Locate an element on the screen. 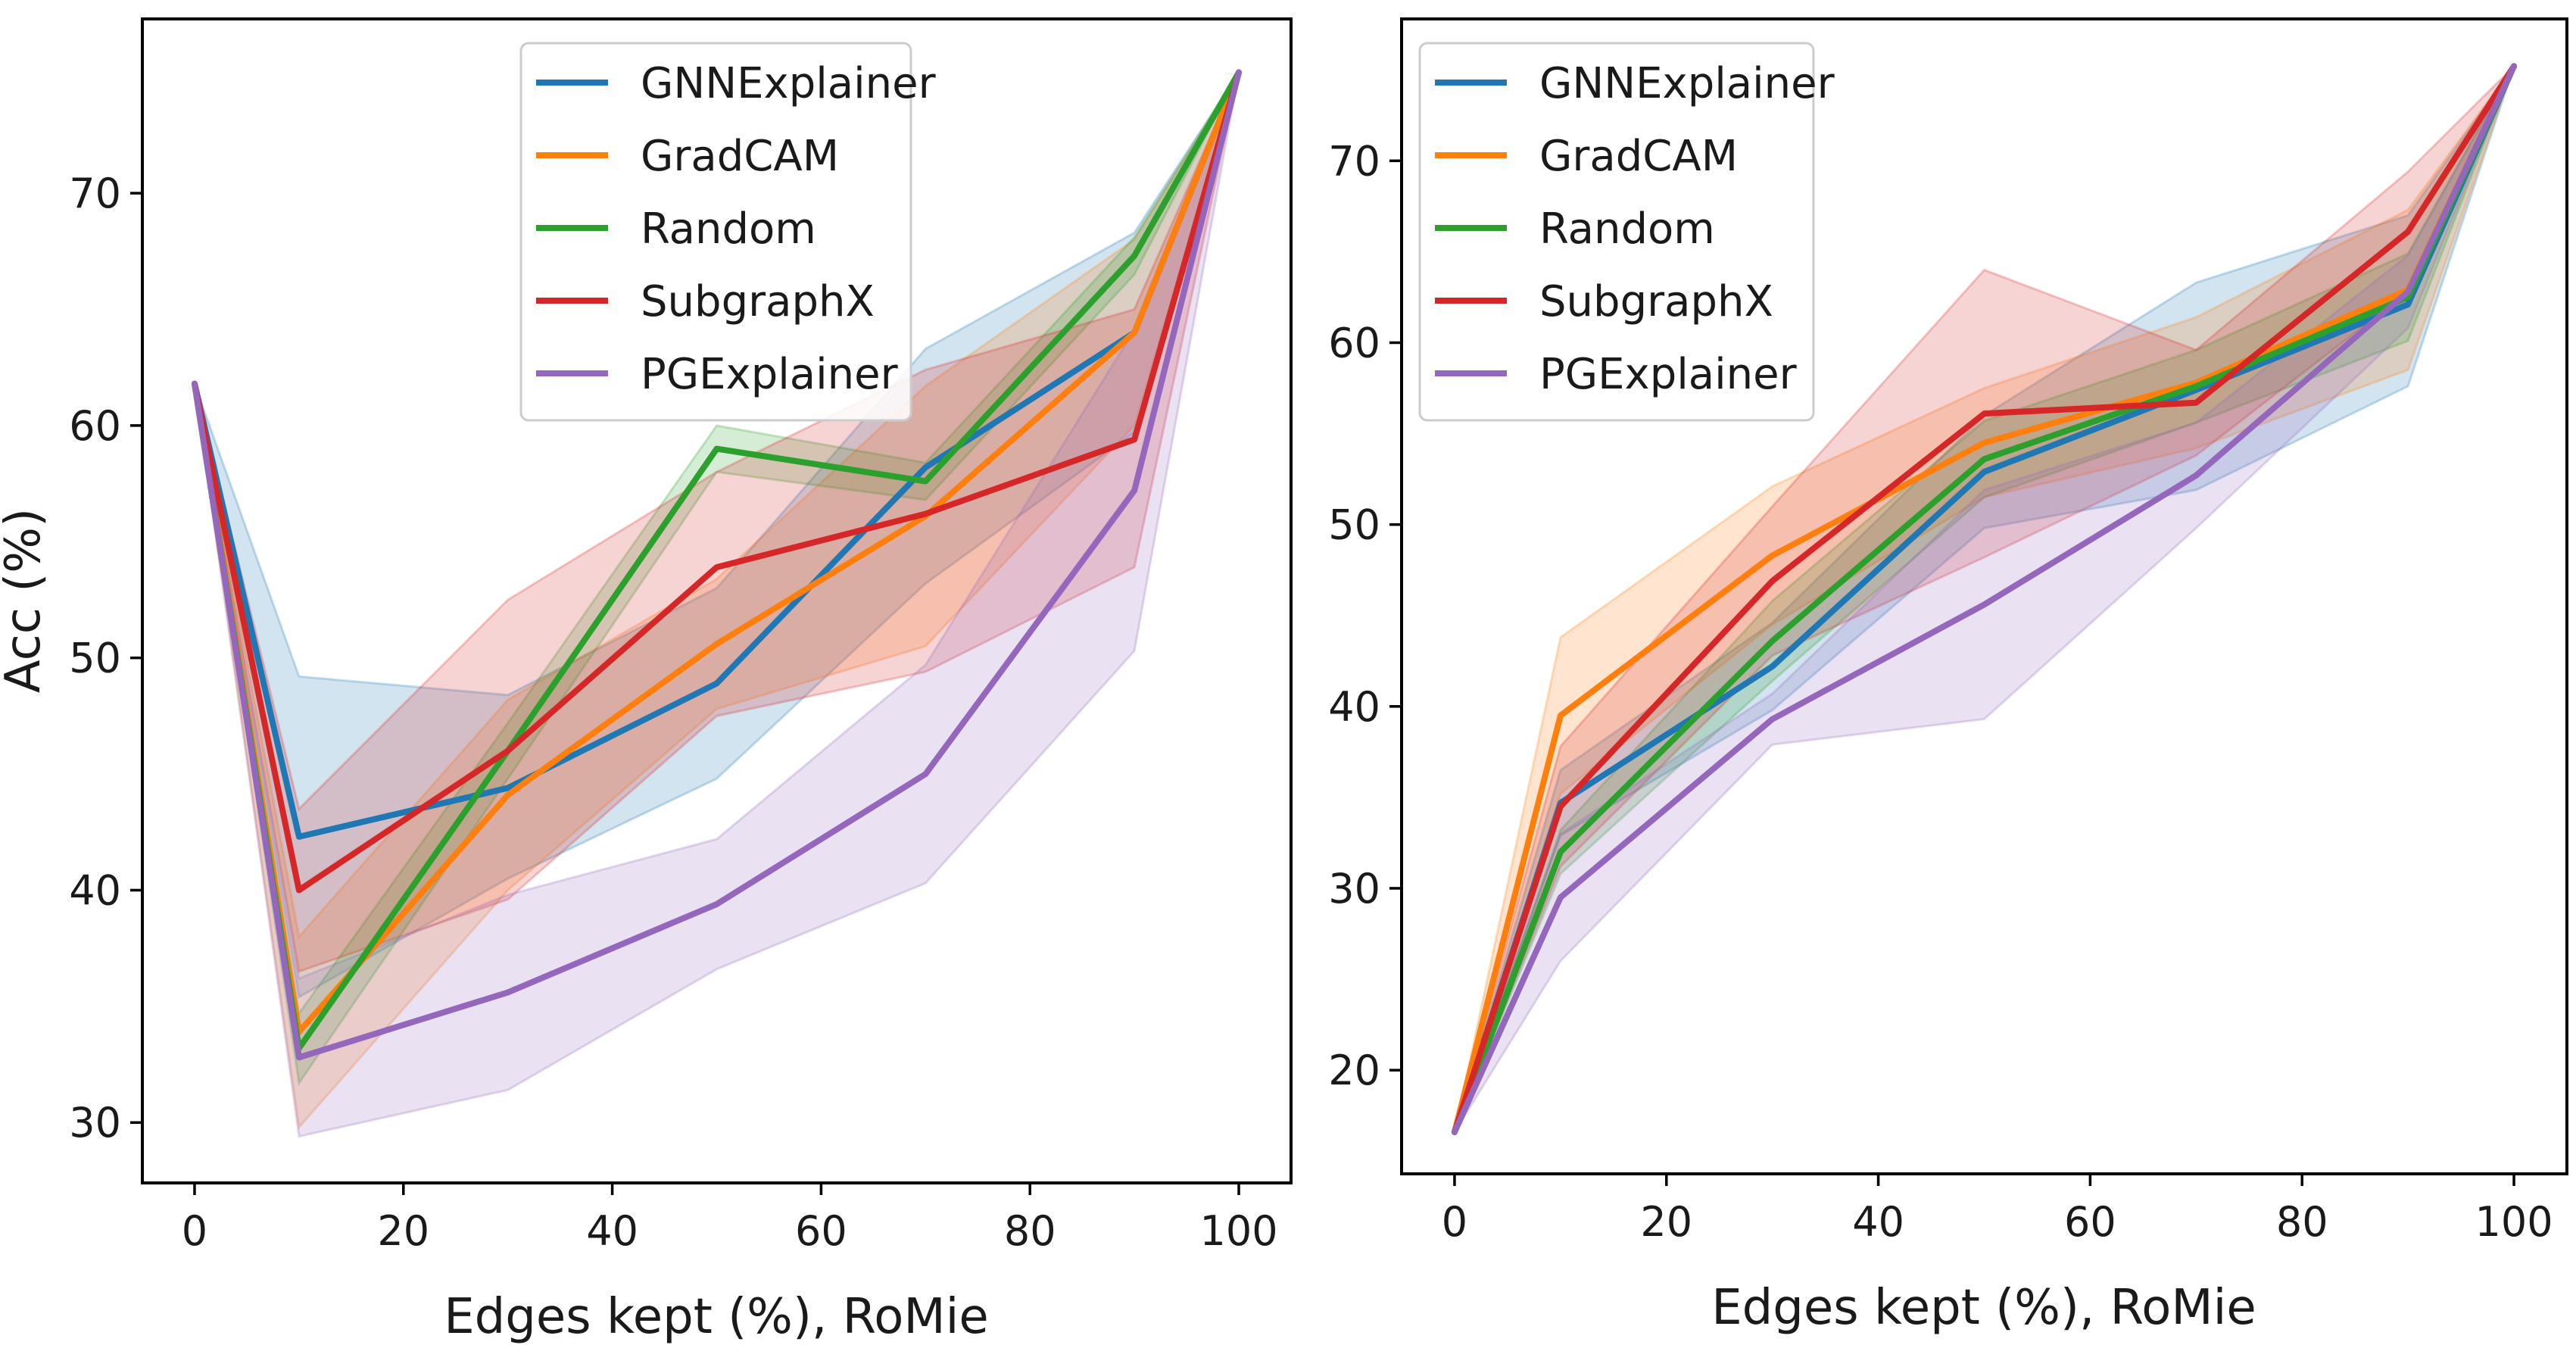  left-chart-legend-label-pgexplainer: PGExplainer is located at coordinates (770, 374).